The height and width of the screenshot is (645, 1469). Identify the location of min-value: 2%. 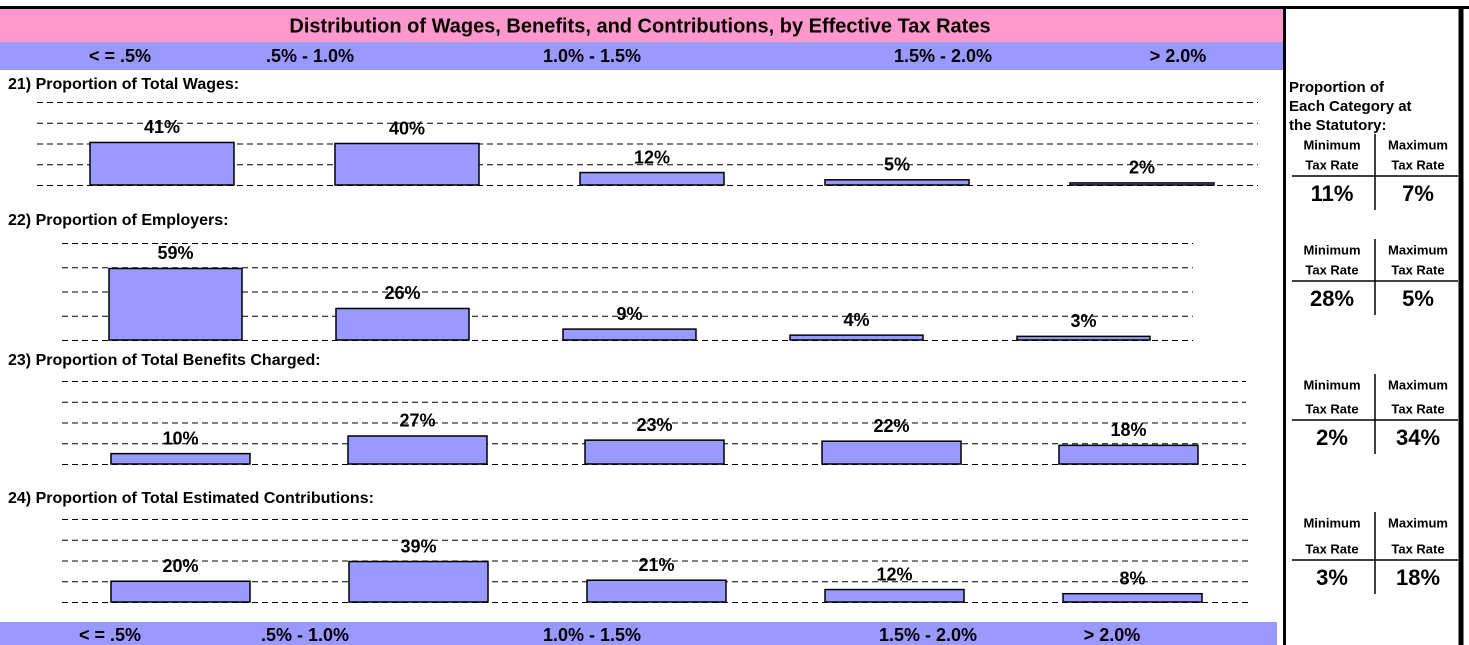
(1332, 437).